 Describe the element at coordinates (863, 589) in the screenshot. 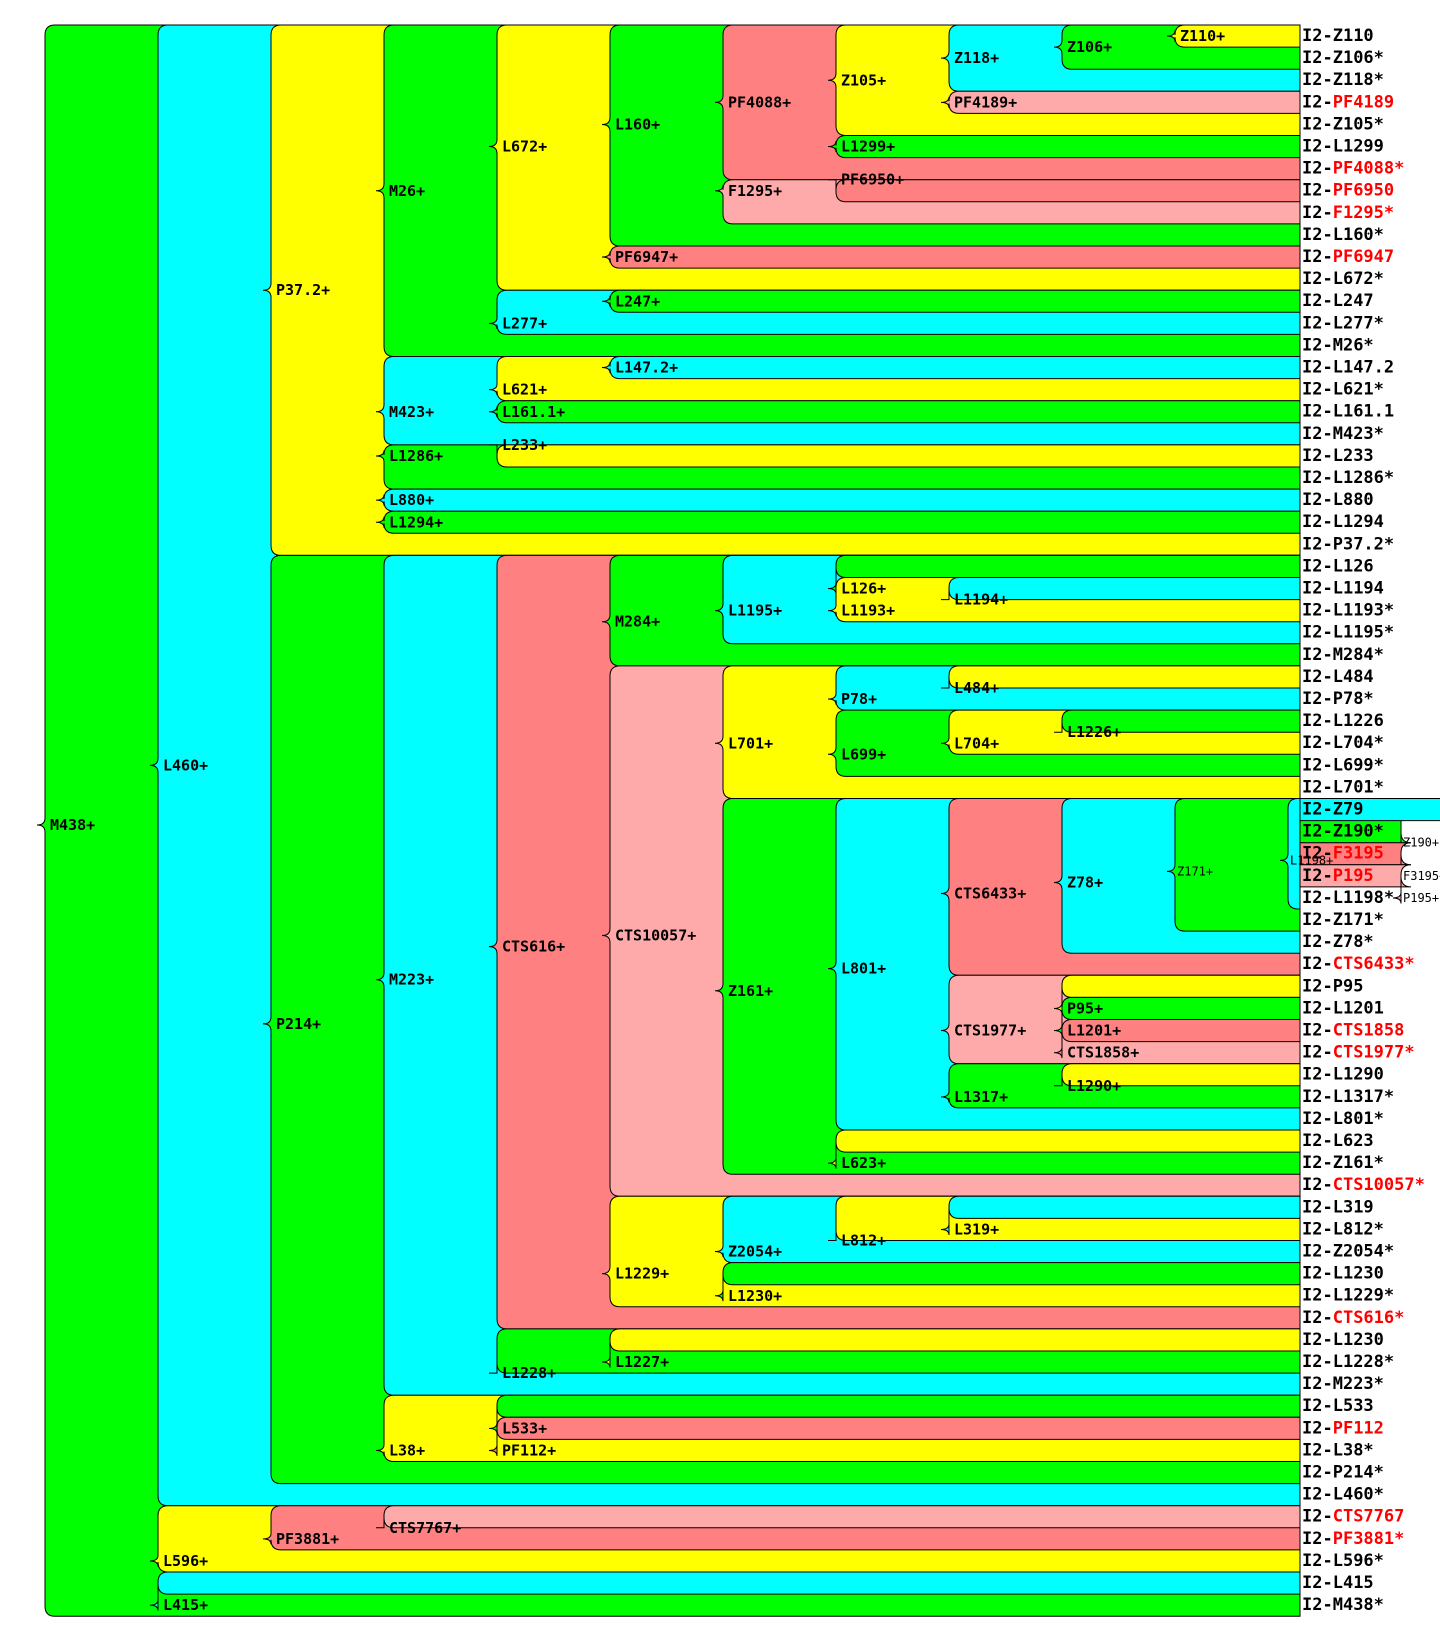

I see `branch-label-l126: L126+` at that location.